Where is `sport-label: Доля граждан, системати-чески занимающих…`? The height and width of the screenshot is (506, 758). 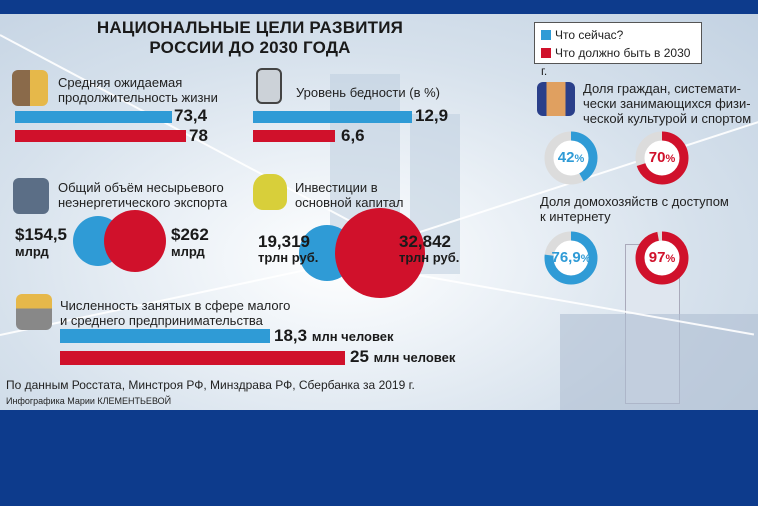 sport-label: Доля граждан, системати-чески занимающих… is located at coordinates (667, 103).